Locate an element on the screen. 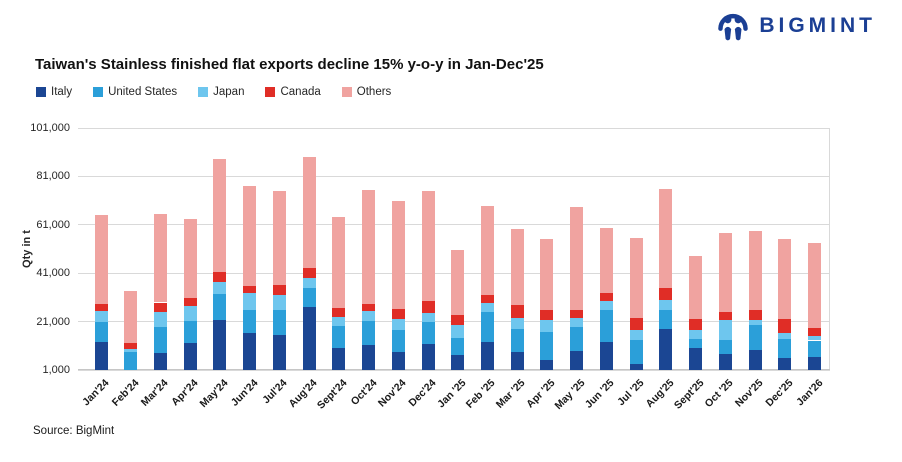 This screenshot has width=902, height=462. y-tick-label: 41,000 is located at coordinates (53, 273).